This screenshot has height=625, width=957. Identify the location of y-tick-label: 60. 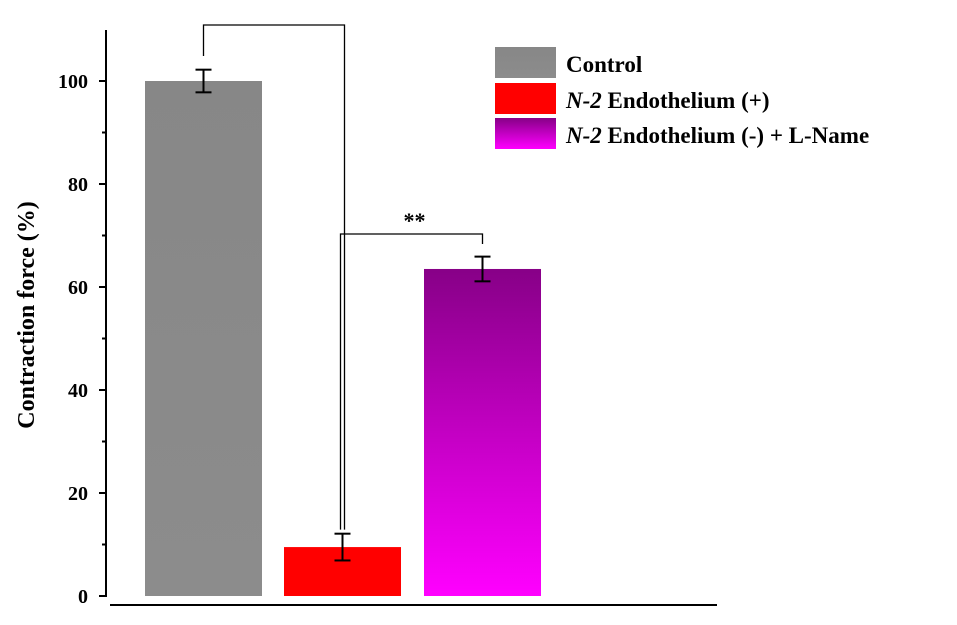
(78, 288).